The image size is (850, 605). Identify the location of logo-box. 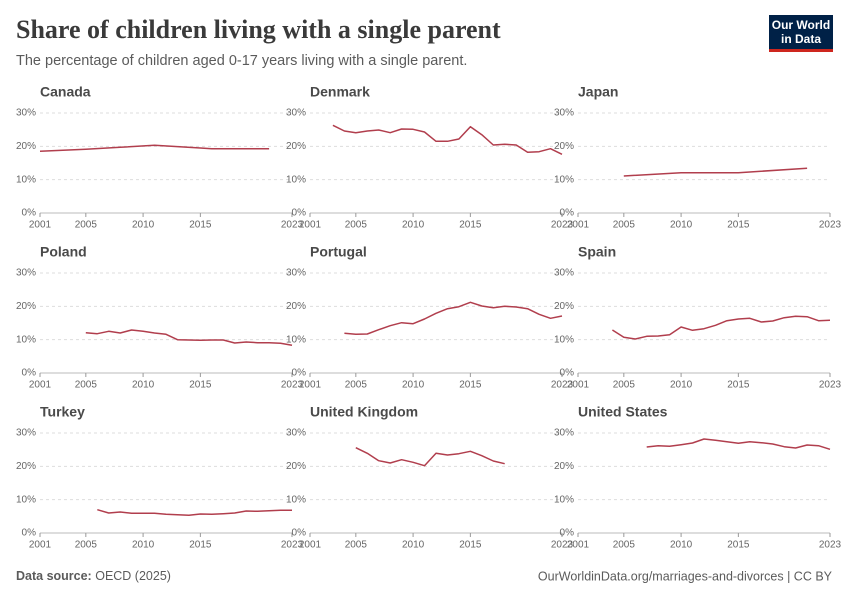
(801, 33).